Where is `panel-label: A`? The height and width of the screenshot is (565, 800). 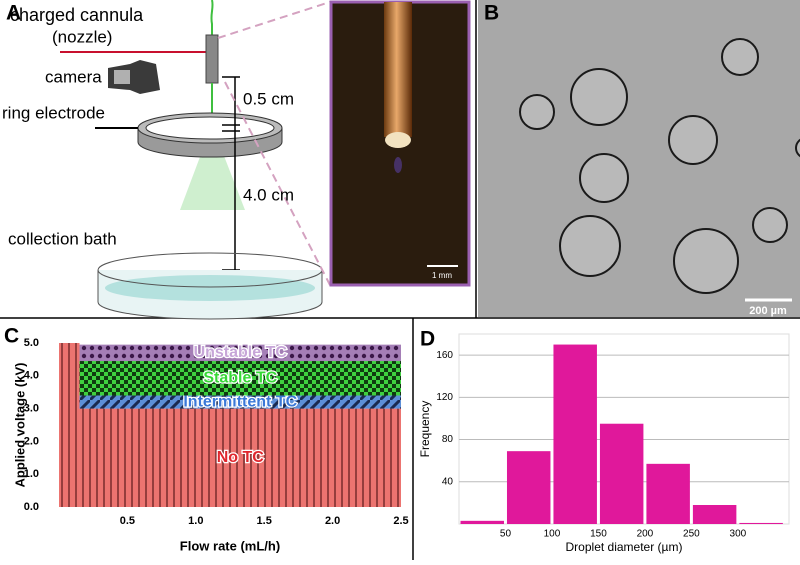
panel-label: A is located at coordinates (13, 13).